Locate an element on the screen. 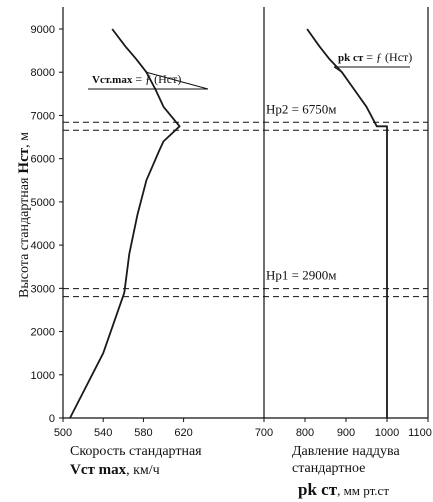 The width and height of the screenshot is (433, 502). pressure-x-symbol: pk ст is located at coordinates (318, 489).